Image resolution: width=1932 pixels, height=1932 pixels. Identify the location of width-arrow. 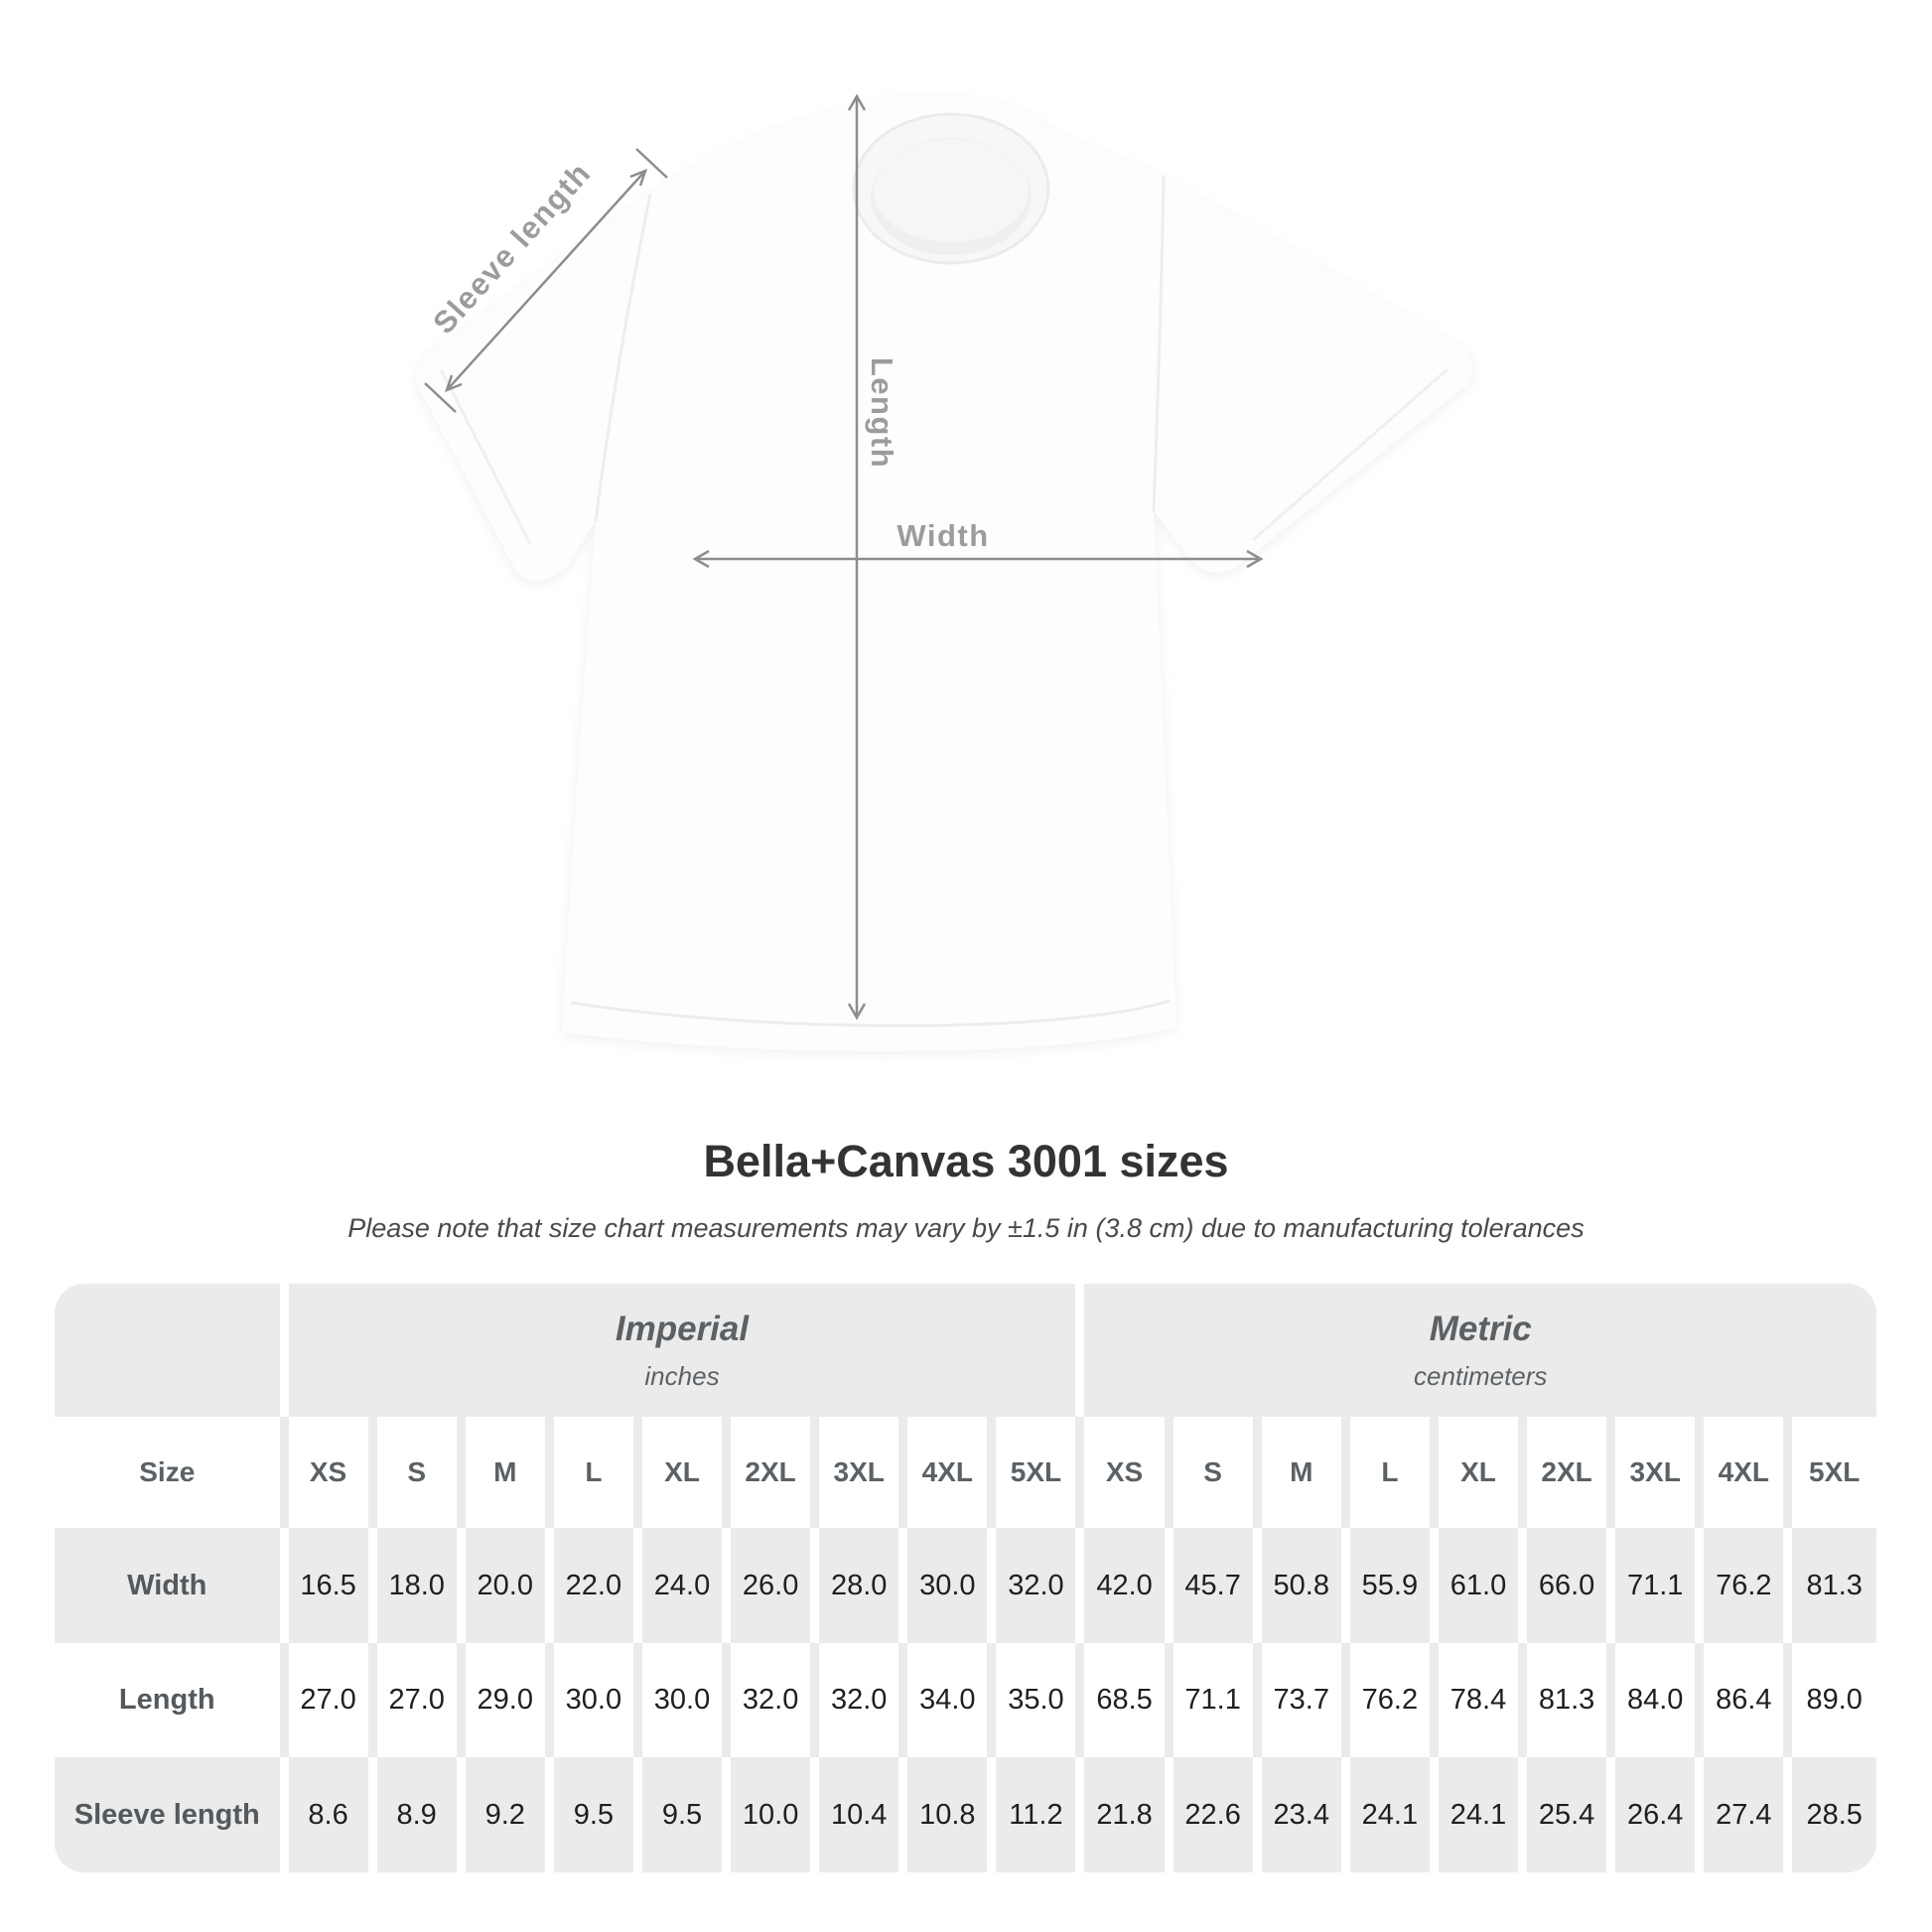
(978, 559).